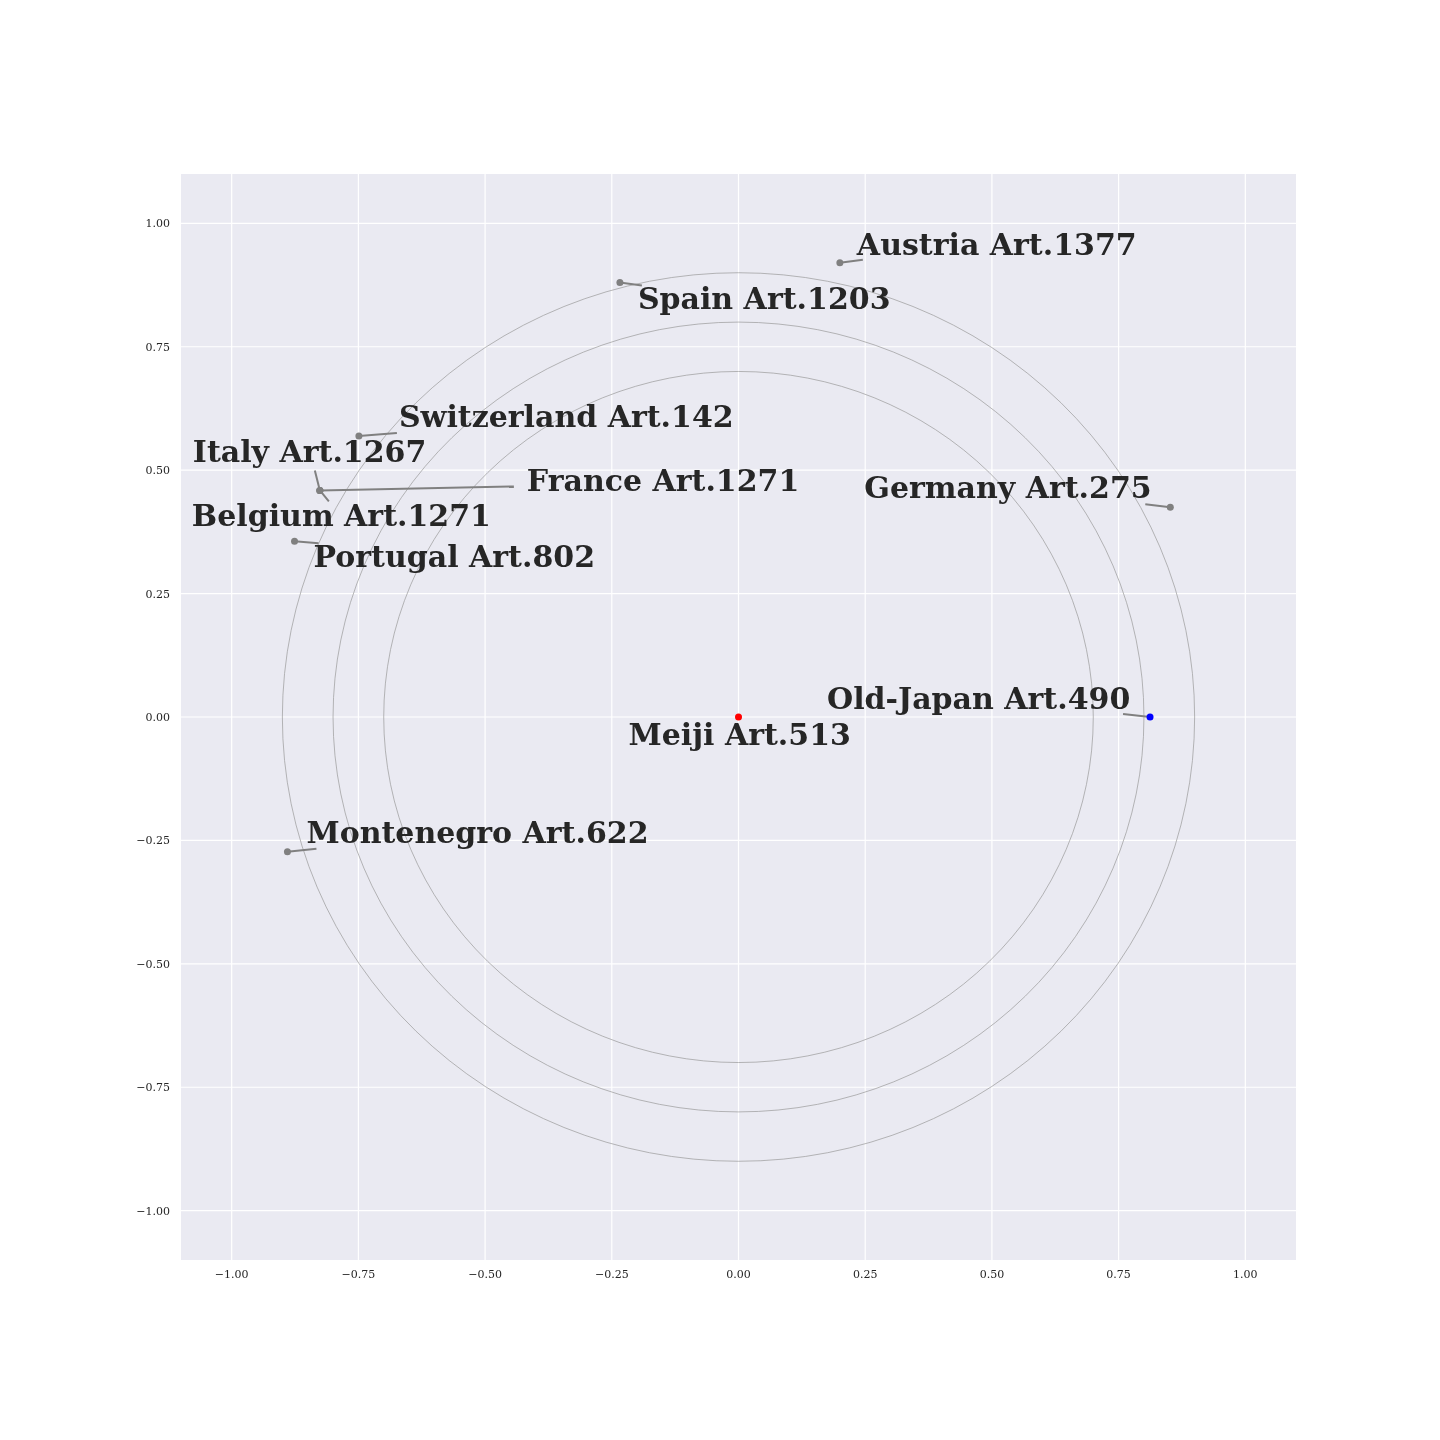 Image resolution: width=1440 pixels, height=1440 pixels. What do you see at coordinates (992, 1274) in the screenshot?
I see `x-tick-label: 0.50` at bounding box center [992, 1274].